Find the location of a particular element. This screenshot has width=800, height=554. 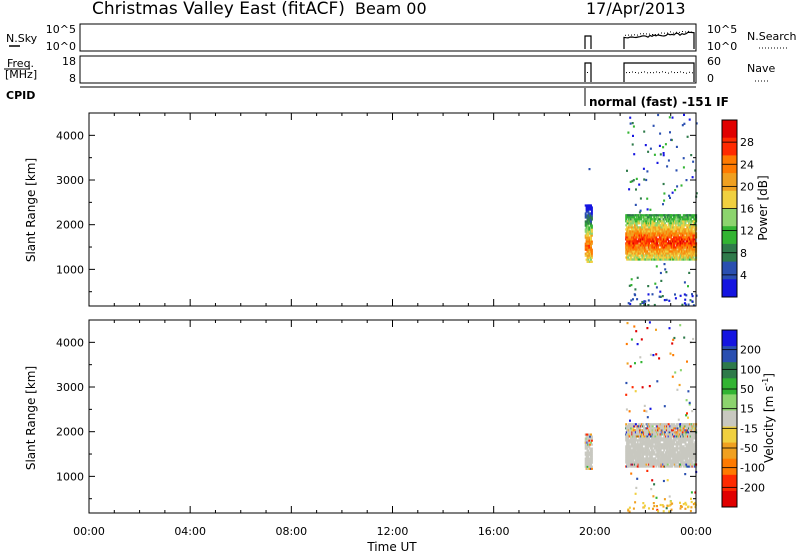

nsky-tick-bottom: 10^0 is located at coordinates (61, 46).